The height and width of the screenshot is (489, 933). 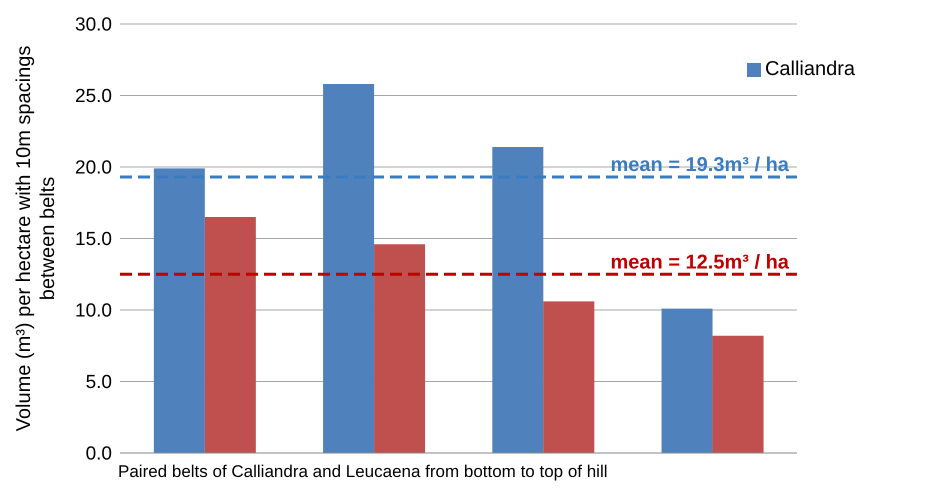 What do you see at coordinates (99, 383) in the screenshot?
I see `y-tick-label: 5.0` at bounding box center [99, 383].